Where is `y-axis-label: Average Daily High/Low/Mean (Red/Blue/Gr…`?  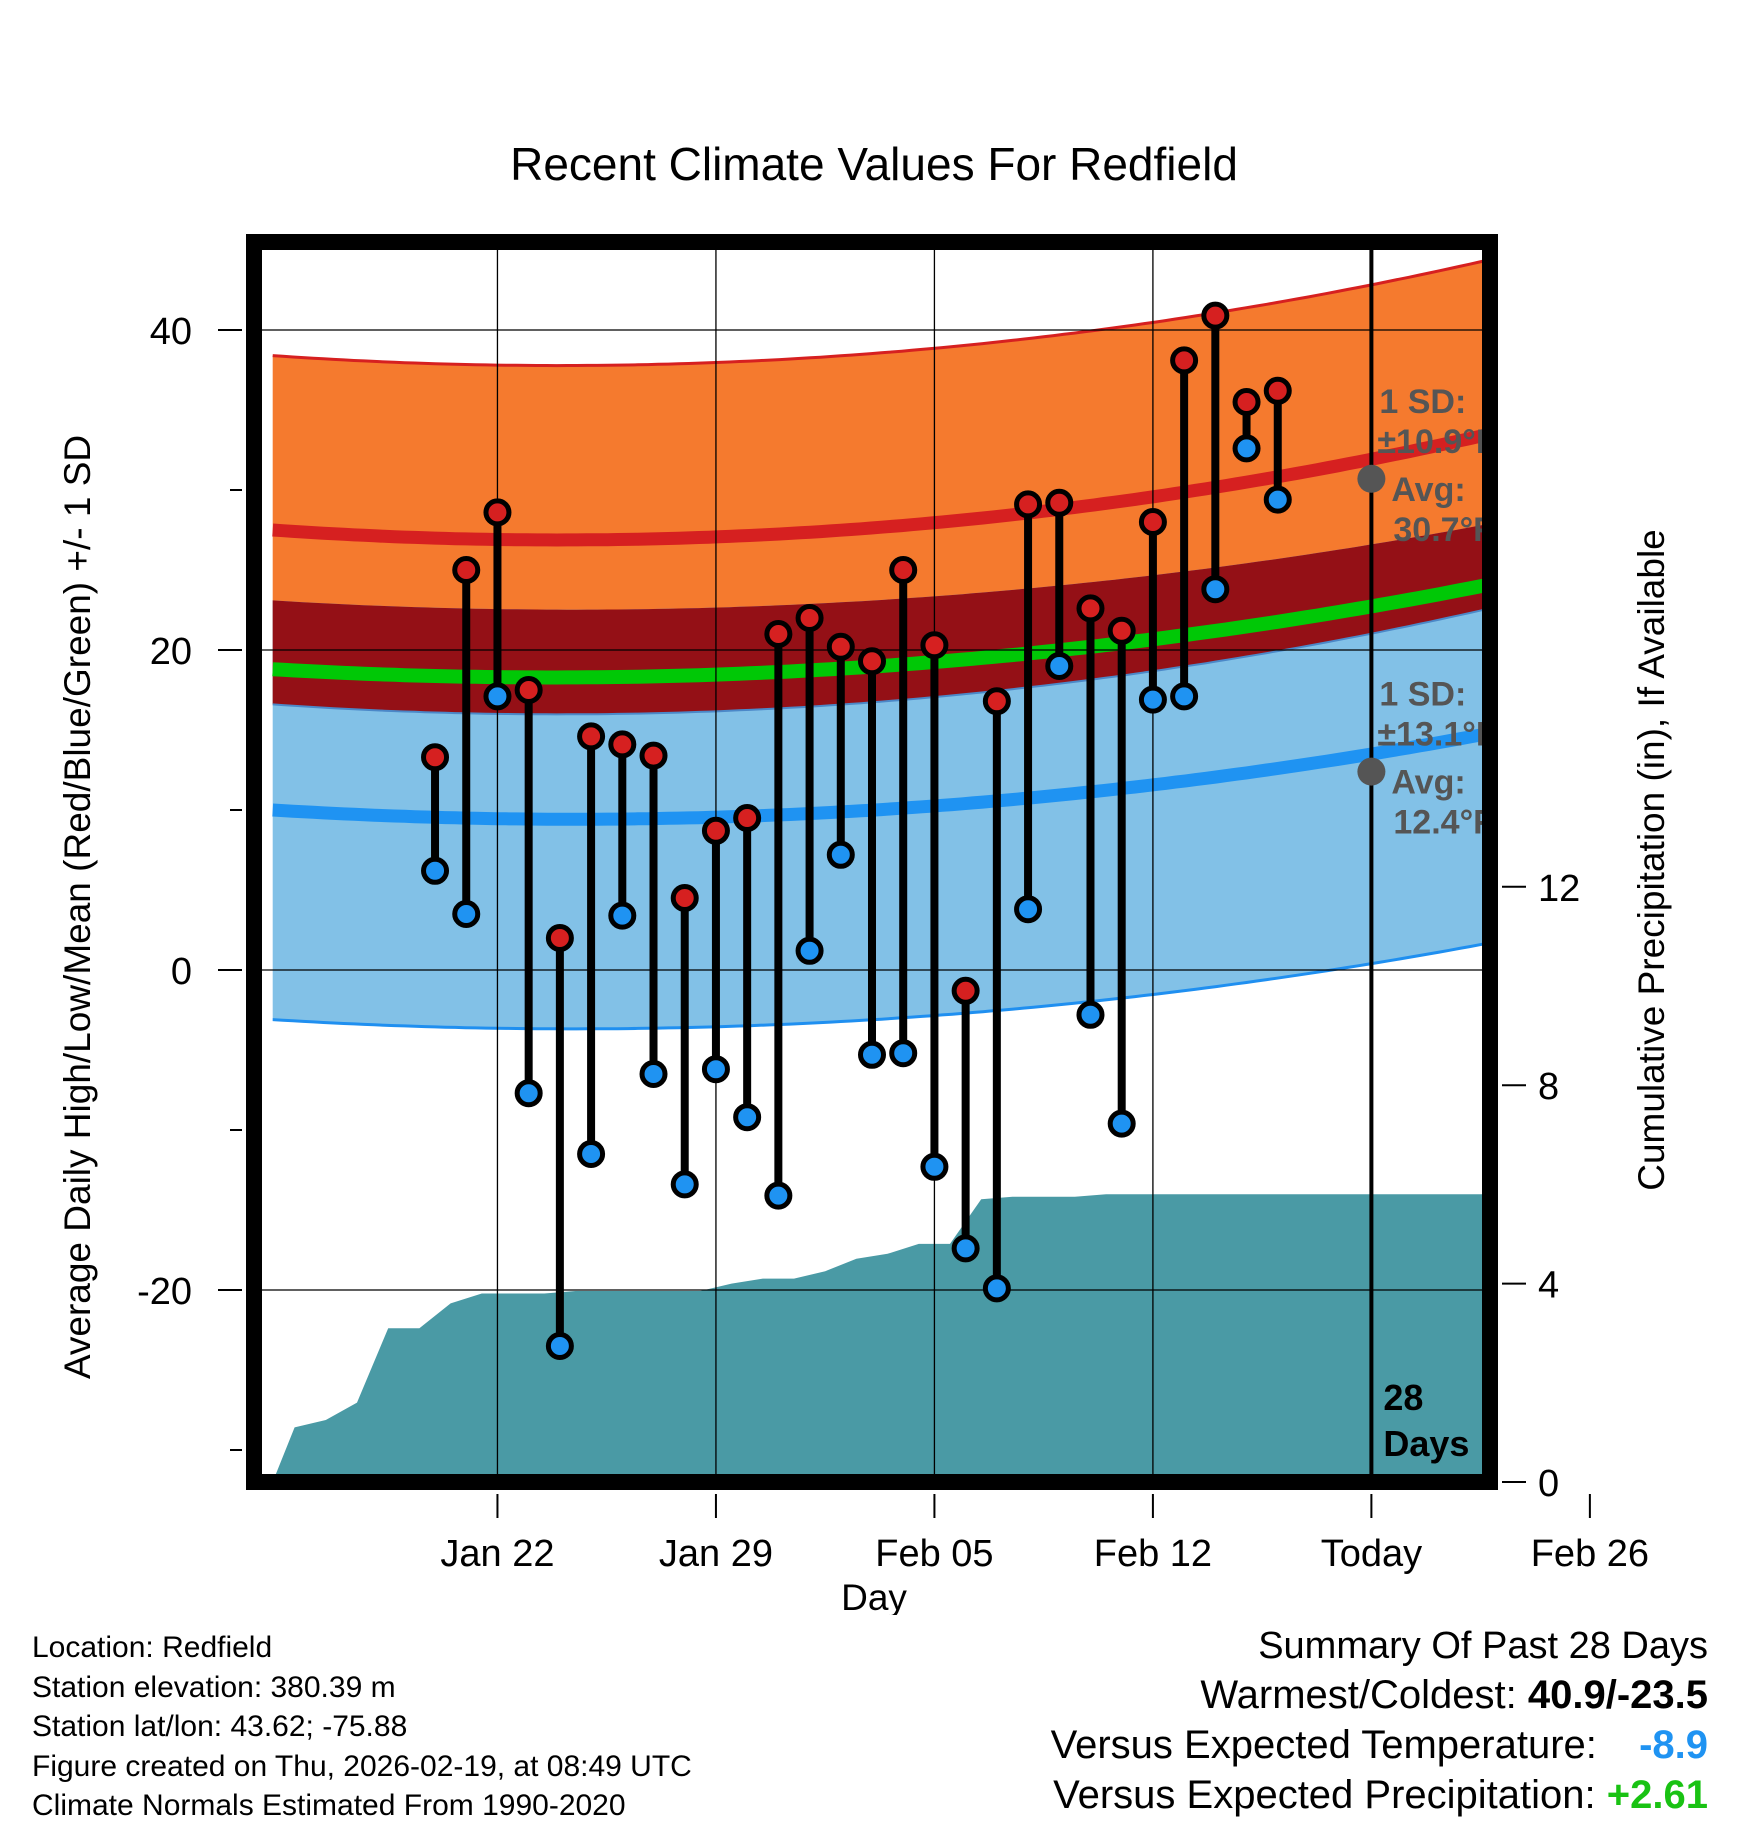
y-axis-label: Average Daily High/Low/Mean (Red/Blue/Gr… is located at coordinates (77, 907).